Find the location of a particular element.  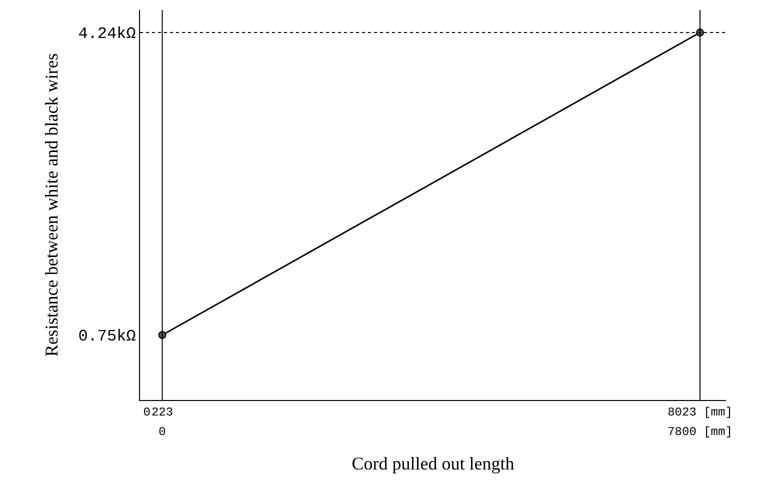

x-tick-label: 8023 [mm] is located at coordinates (700, 412).